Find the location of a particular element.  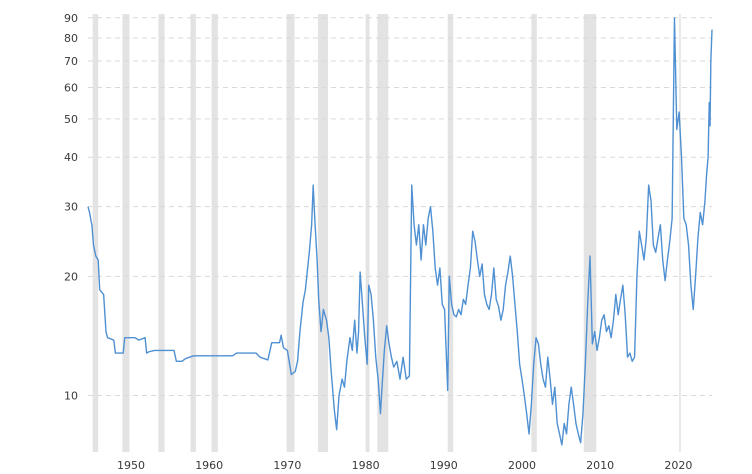

y-tick-label: 30 is located at coordinates (71, 207).